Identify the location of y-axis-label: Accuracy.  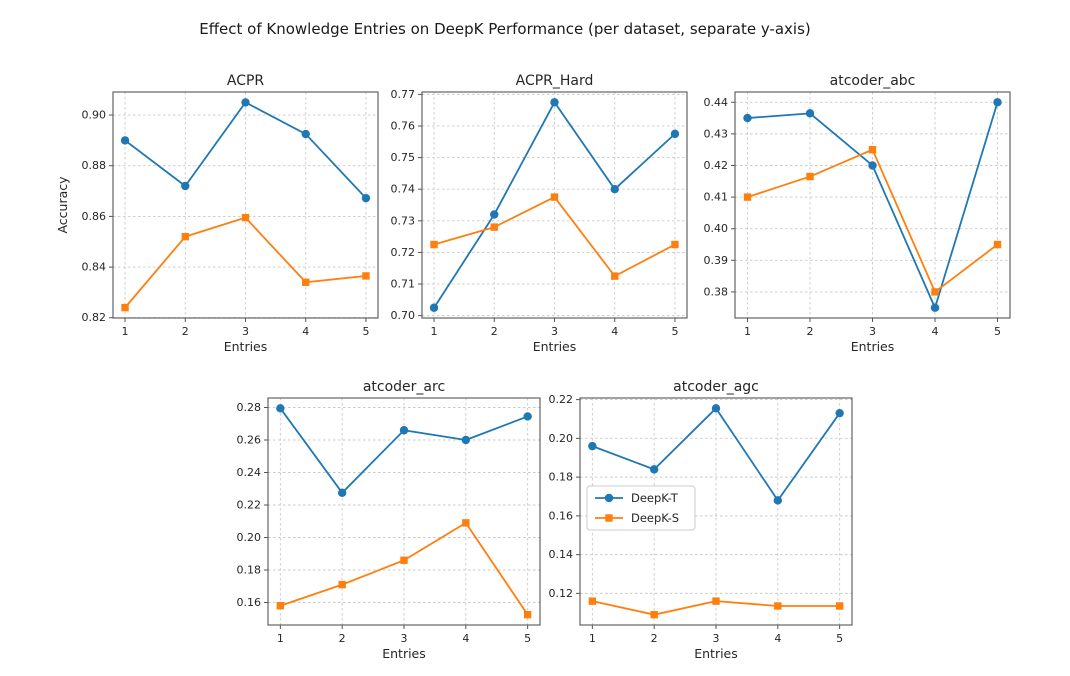
(62, 205).